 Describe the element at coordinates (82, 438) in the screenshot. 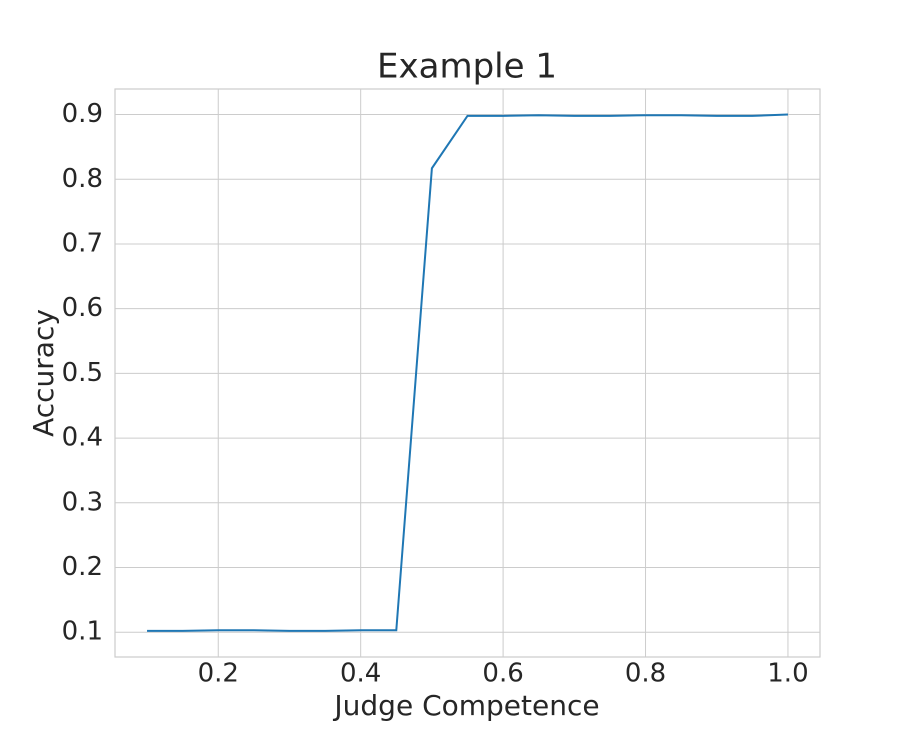

I see `y-tick-label: 0.4` at that location.